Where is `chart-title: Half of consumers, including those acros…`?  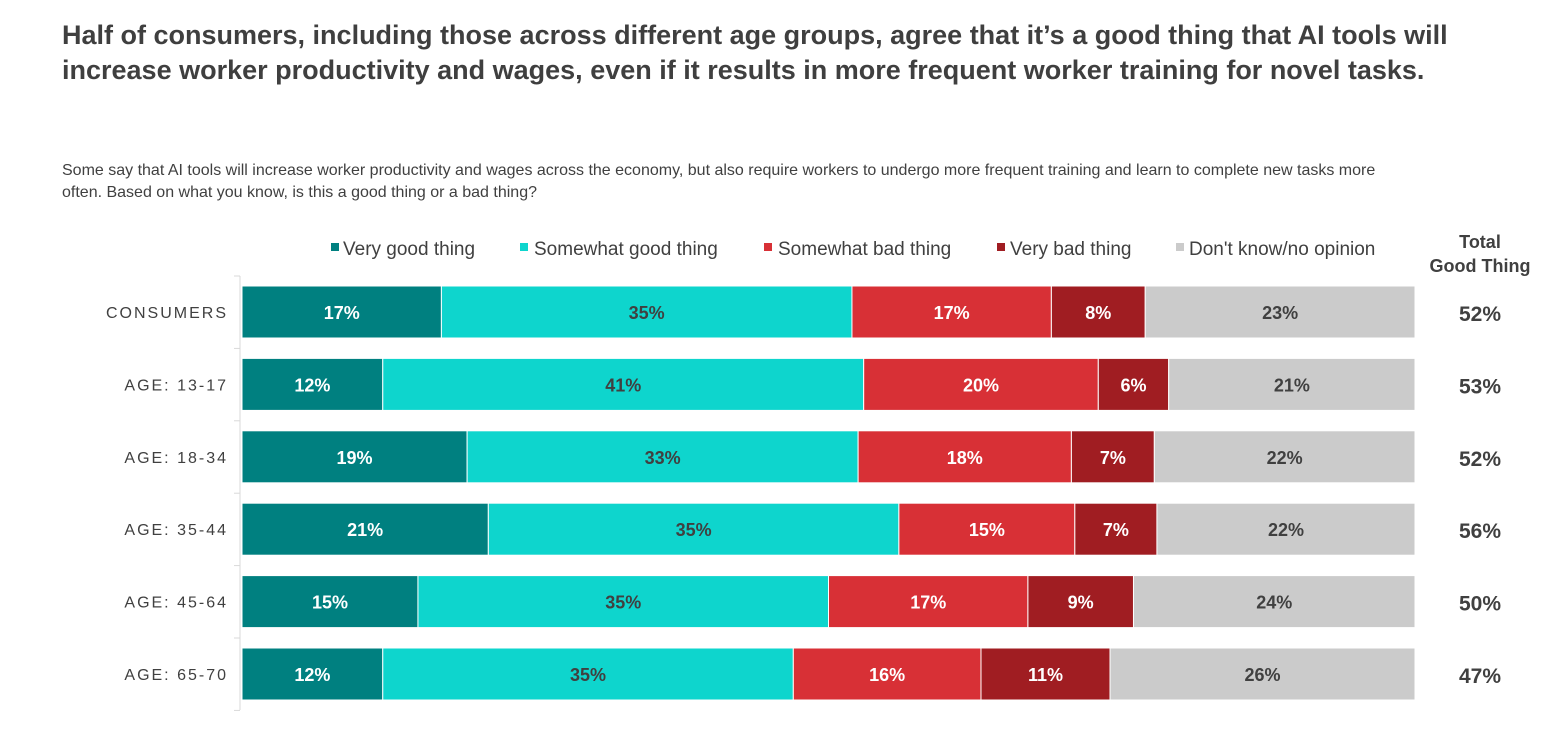 chart-title: Half of consumers, including those acros… is located at coordinates (755, 52).